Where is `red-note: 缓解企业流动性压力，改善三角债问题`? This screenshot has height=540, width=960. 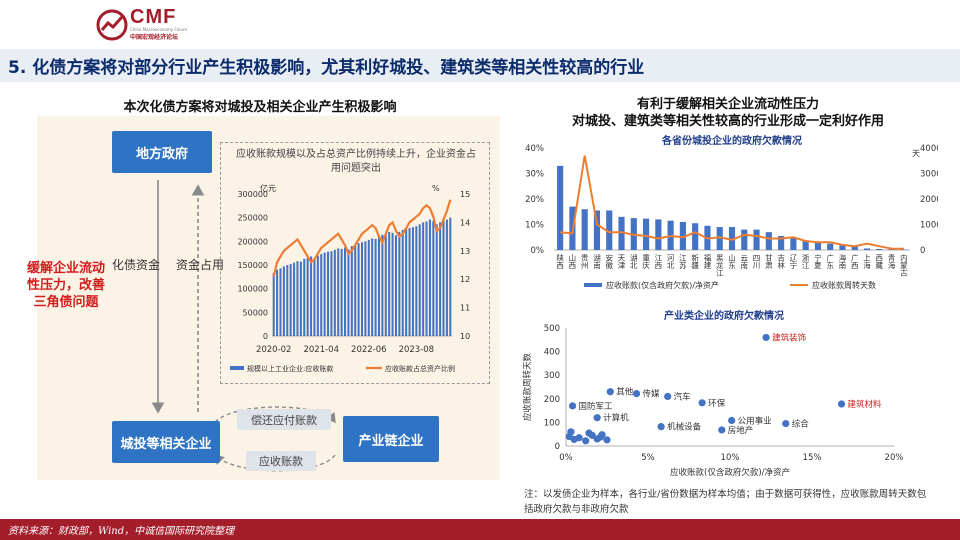
red-note: 缓解企业流动性压力，改善三角债问题 is located at coordinates (65, 285).